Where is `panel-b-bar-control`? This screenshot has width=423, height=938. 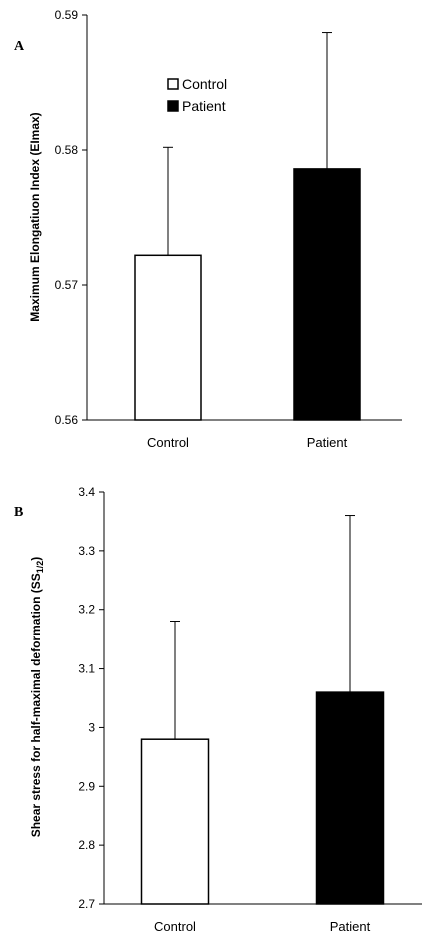
panel-b-bar-control is located at coordinates (175, 821).